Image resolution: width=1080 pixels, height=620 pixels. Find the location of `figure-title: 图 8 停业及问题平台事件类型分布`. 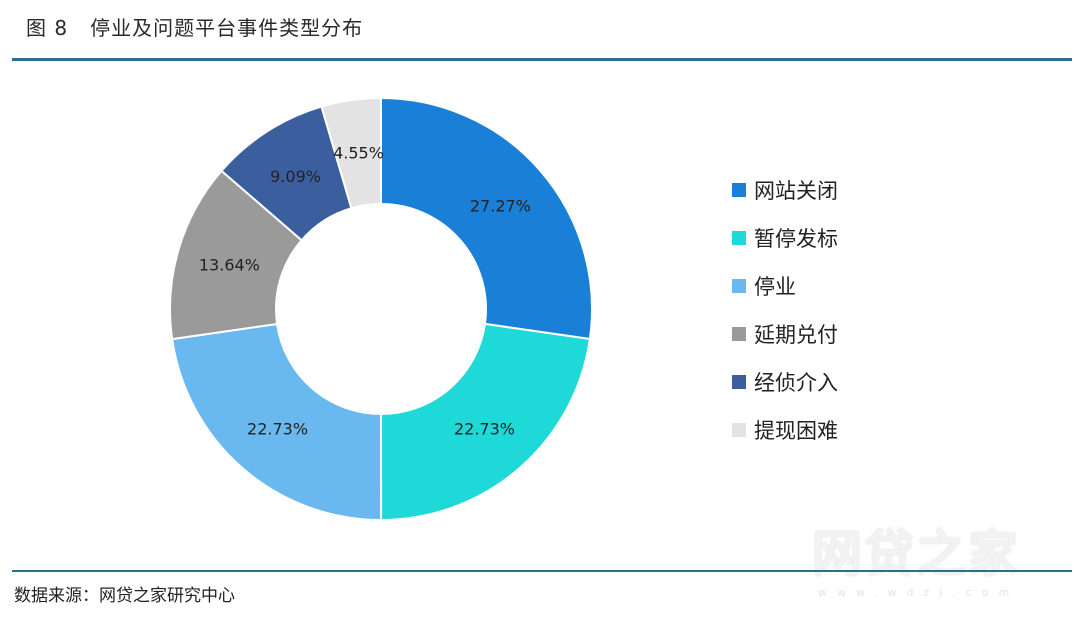

figure-title: 图 8 停业及问题平台事件类型分布 is located at coordinates (194, 26).